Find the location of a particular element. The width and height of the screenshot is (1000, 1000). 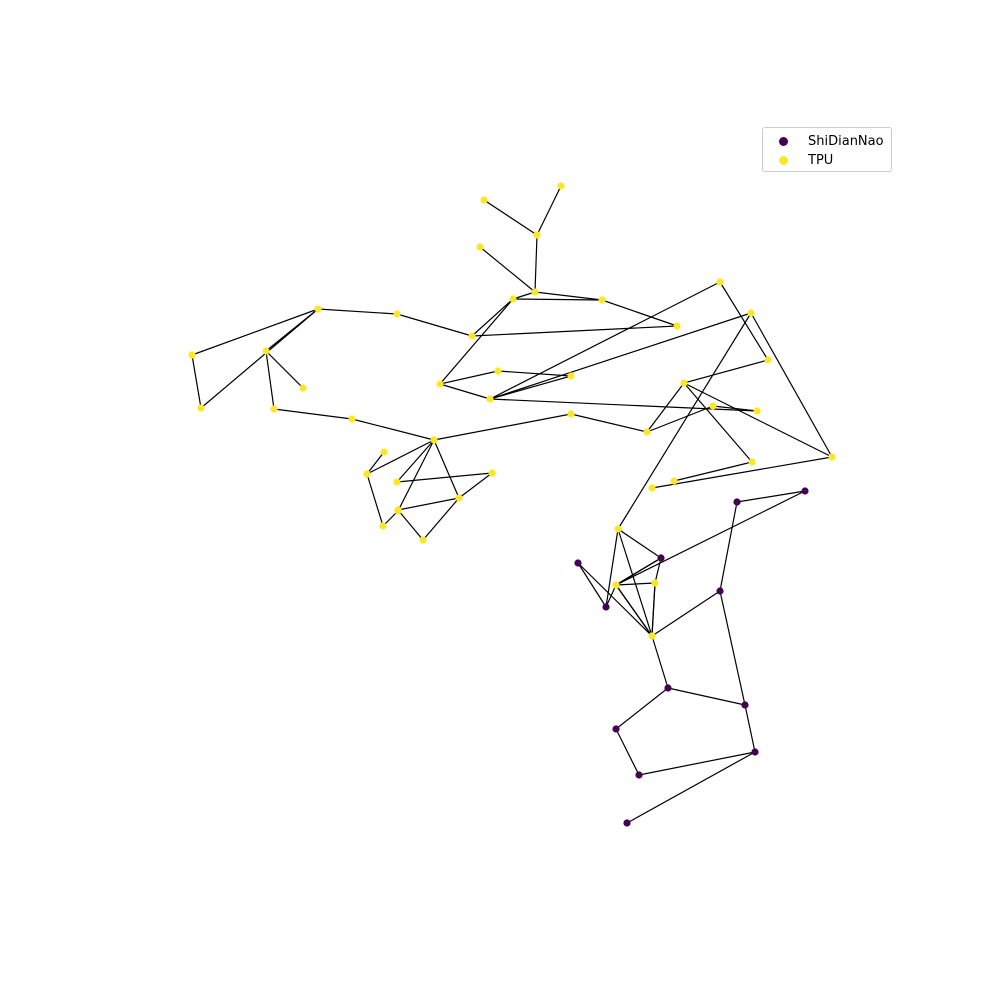

legend-marker-tpu is located at coordinates (783, 160).